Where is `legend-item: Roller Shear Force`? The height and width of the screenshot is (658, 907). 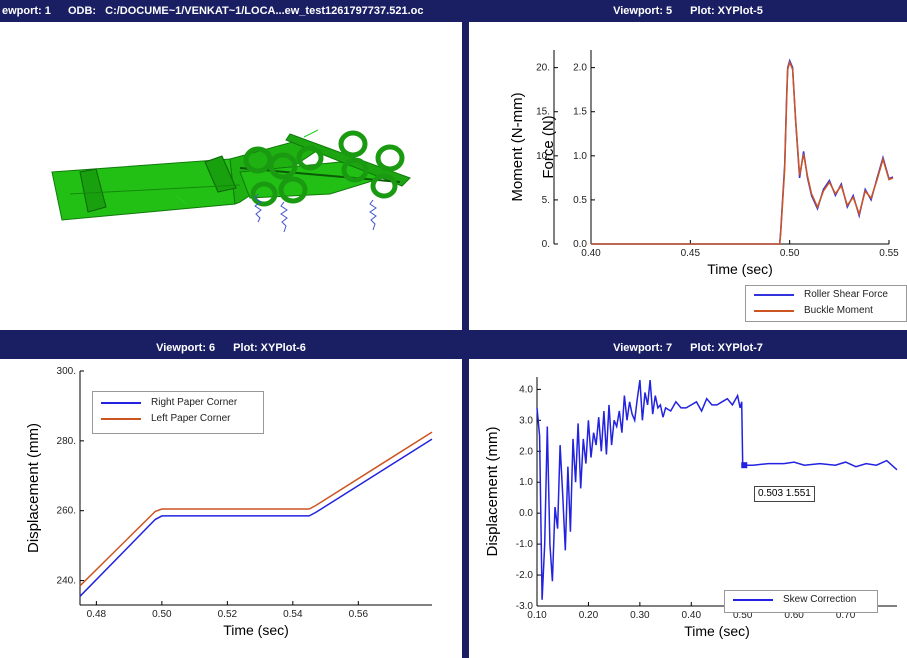 legend-item: Roller Shear Force is located at coordinates (826, 295).